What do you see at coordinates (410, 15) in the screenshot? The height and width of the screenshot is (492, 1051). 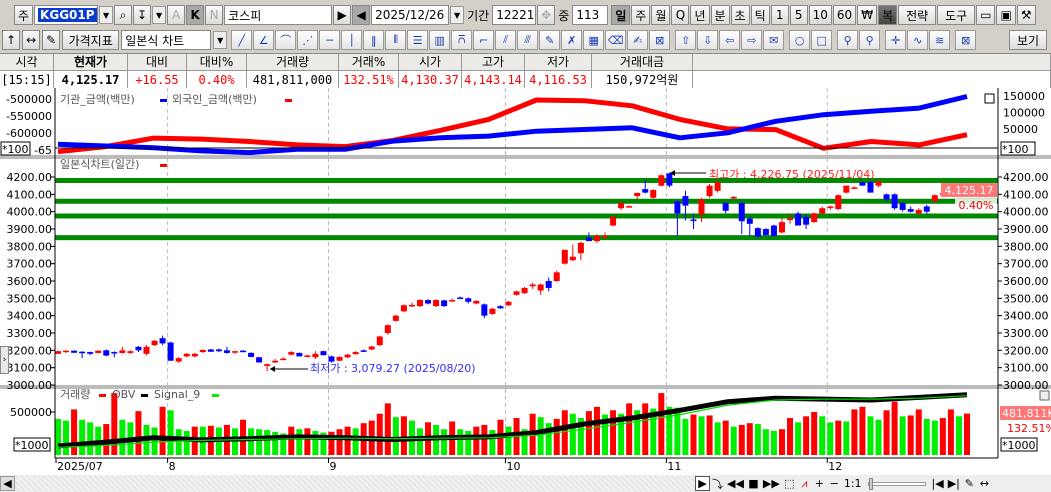 I see `date-input: 2025/12/26` at bounding box center [410, 15].